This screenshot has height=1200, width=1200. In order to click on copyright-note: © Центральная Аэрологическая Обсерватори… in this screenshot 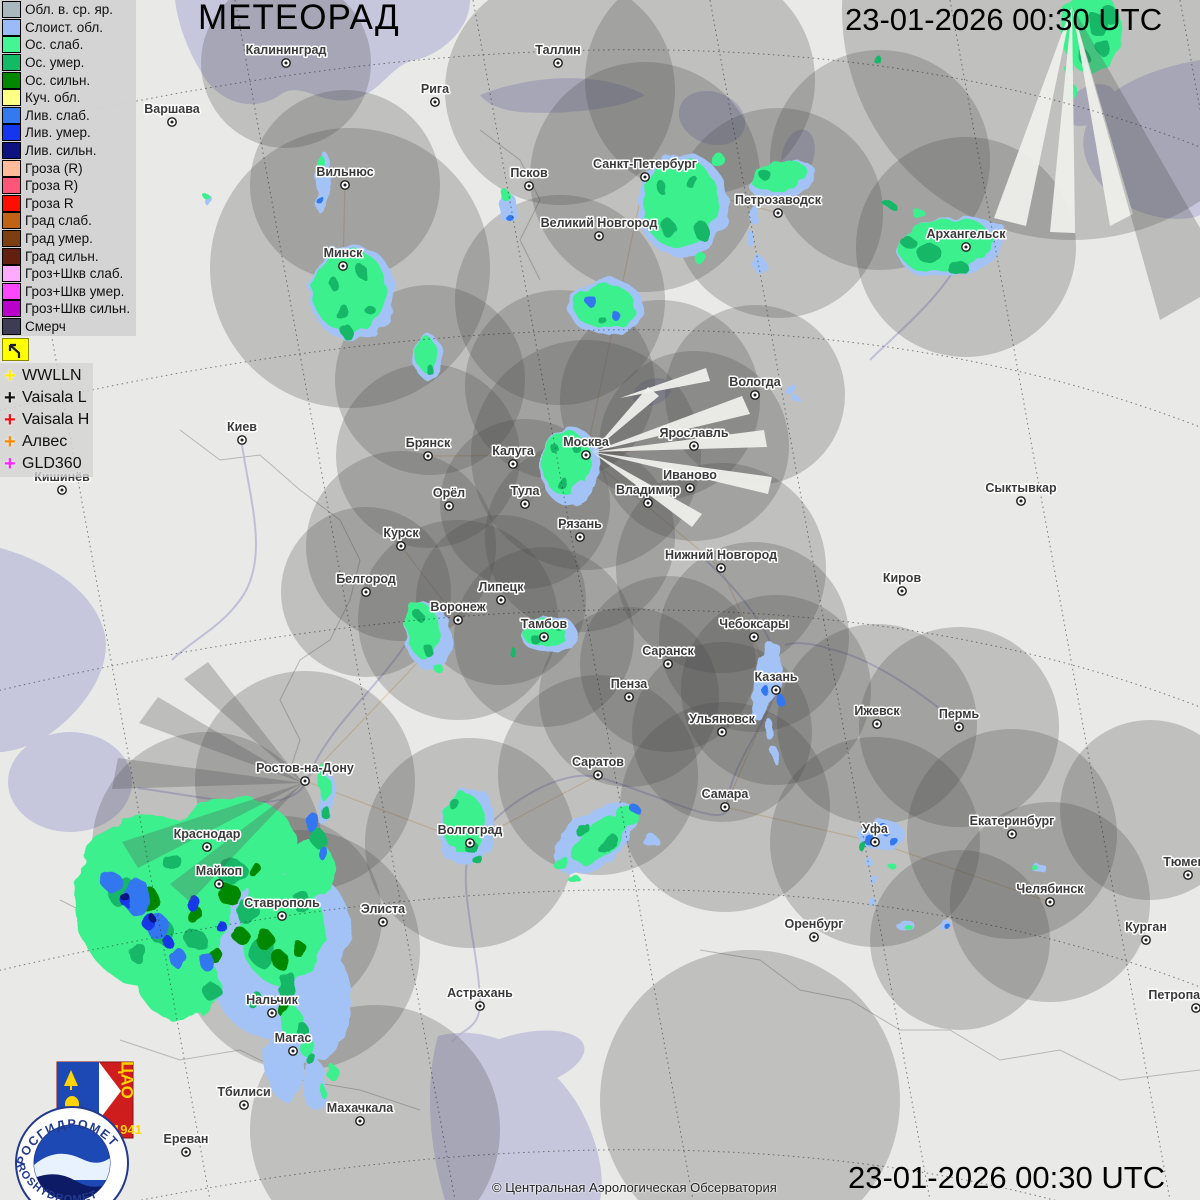, I will do `click(634, 1187)`.